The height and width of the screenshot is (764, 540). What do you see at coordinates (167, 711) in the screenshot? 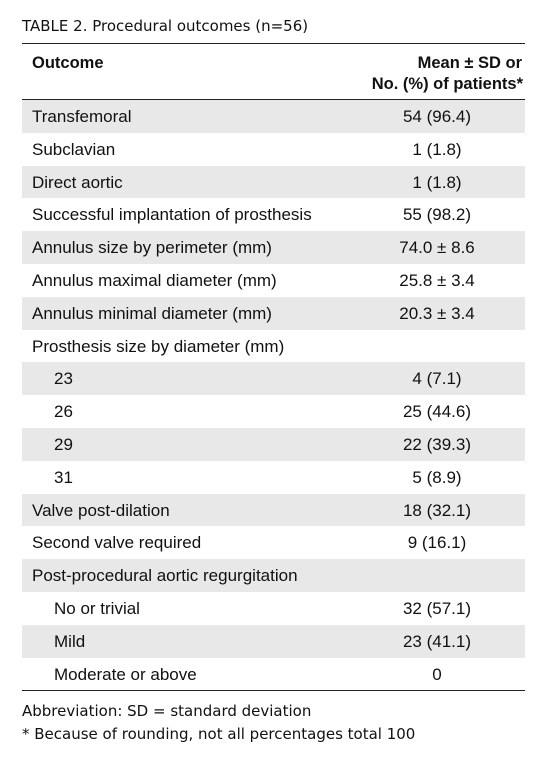
I see `footnote: Abbreviation: SD = standard deviation` at bounding box center [167, 711].